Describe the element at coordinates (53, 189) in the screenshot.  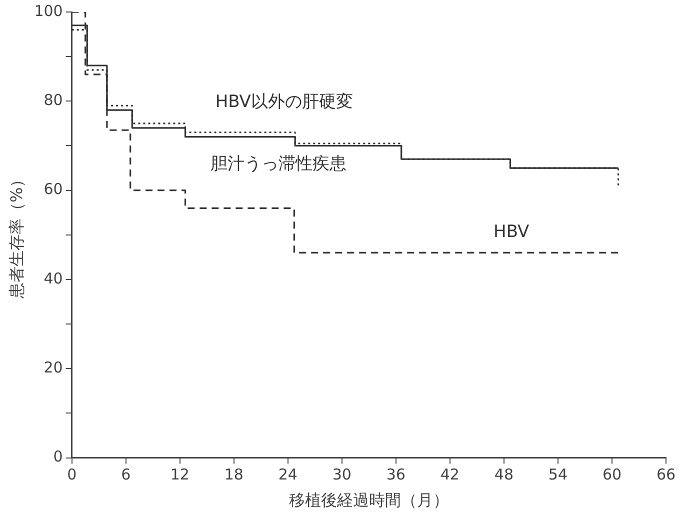
I see `y-tick-label: 60` at that location.